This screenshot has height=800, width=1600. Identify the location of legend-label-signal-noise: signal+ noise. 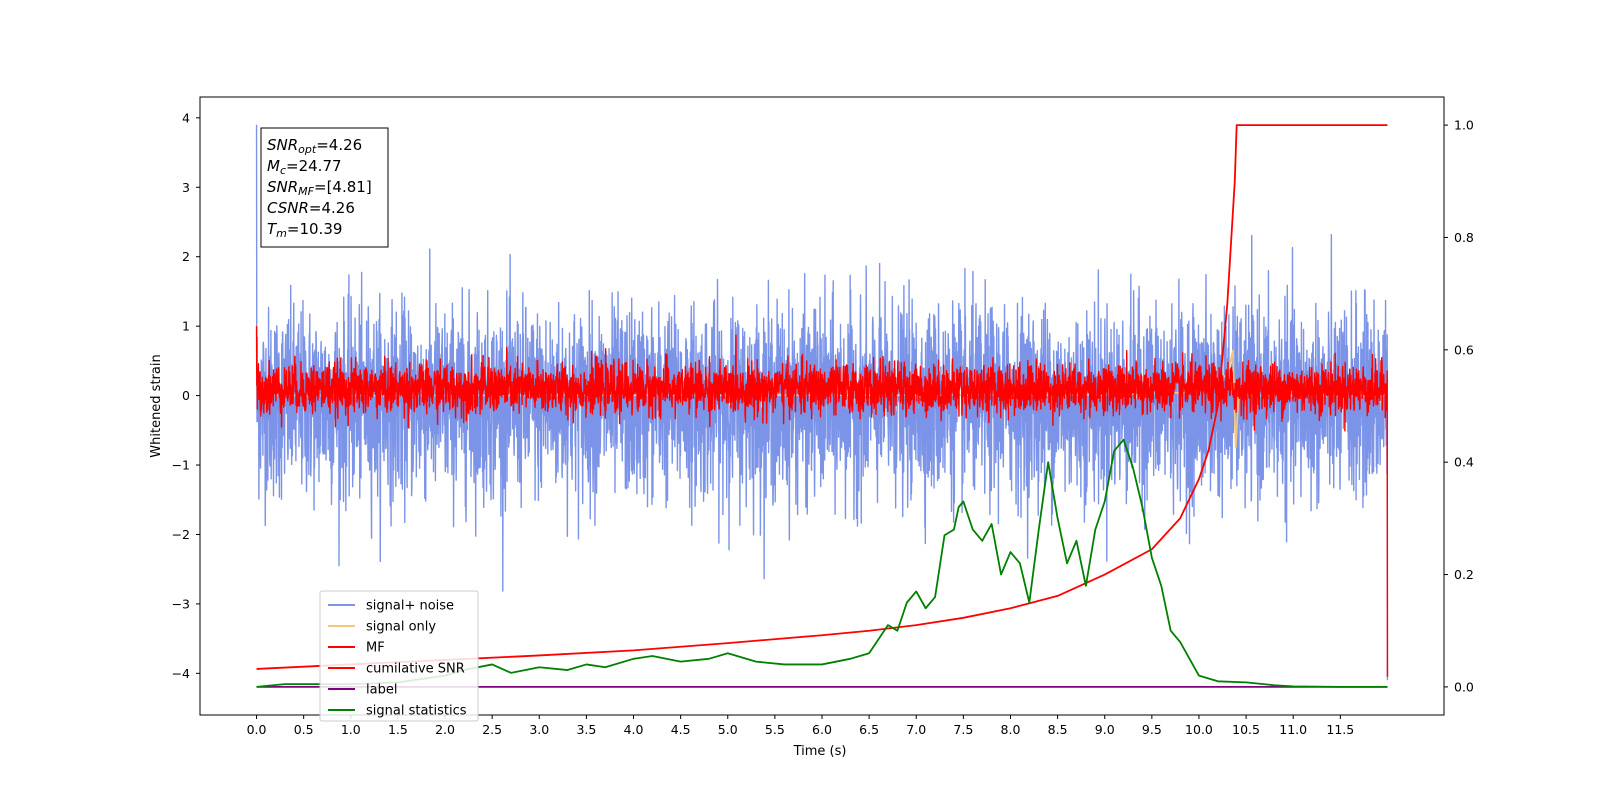
(410, 606).